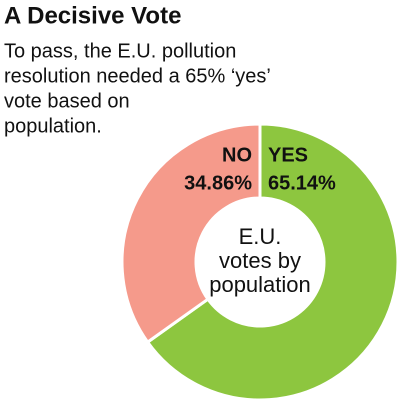  I want to click on center-label: E.U., so click(260, 236).